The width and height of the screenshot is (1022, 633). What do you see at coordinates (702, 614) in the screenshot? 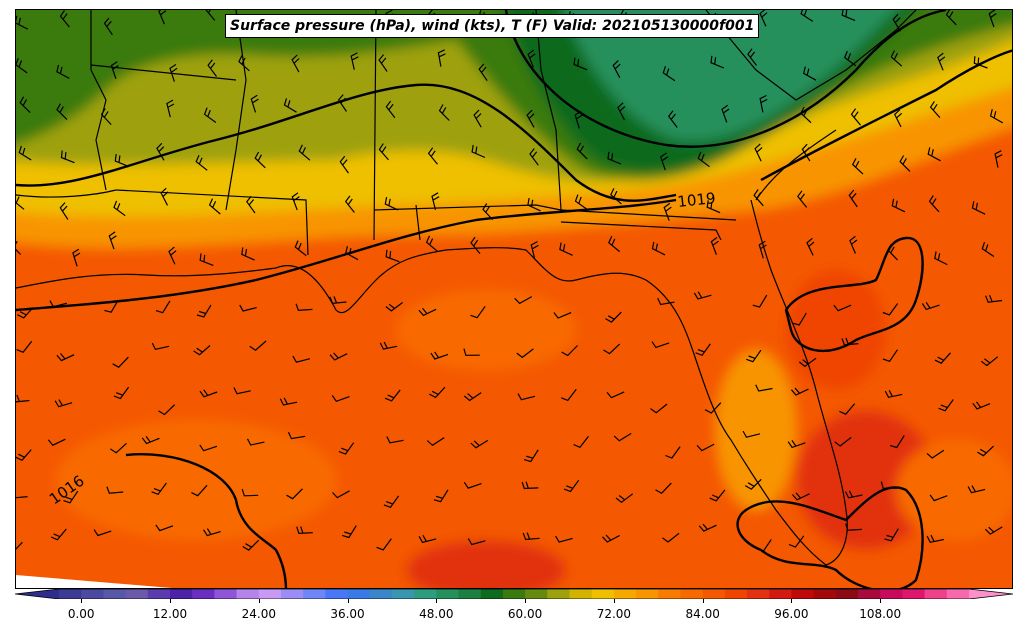
I see `colorbar-tick-label: 84.00` at bounding box center [702, 614].